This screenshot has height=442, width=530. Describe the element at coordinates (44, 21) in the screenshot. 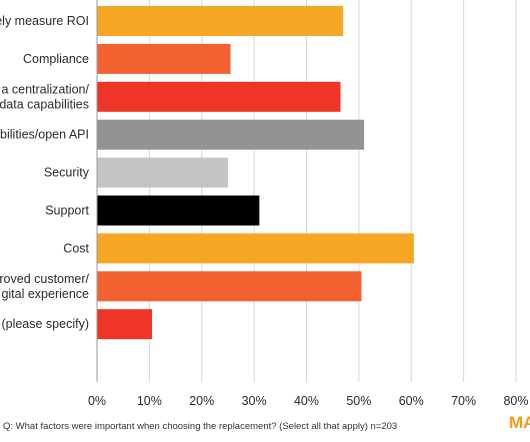

I see `category-label: ely measure ROI` at that location.